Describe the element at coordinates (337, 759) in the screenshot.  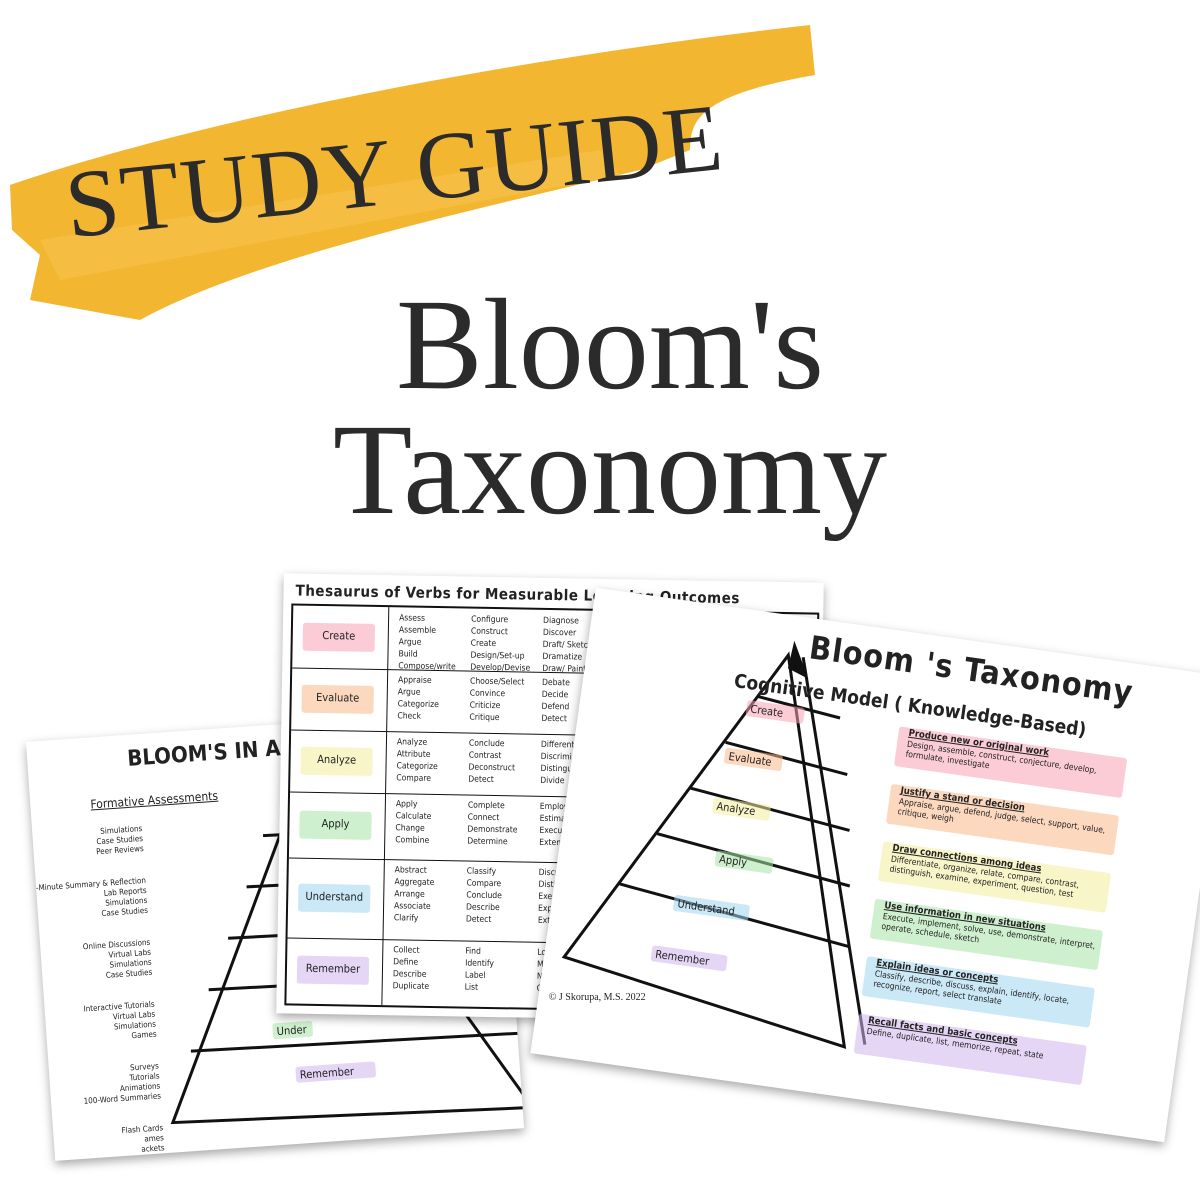
I see `level-label: Analyze` at that location.